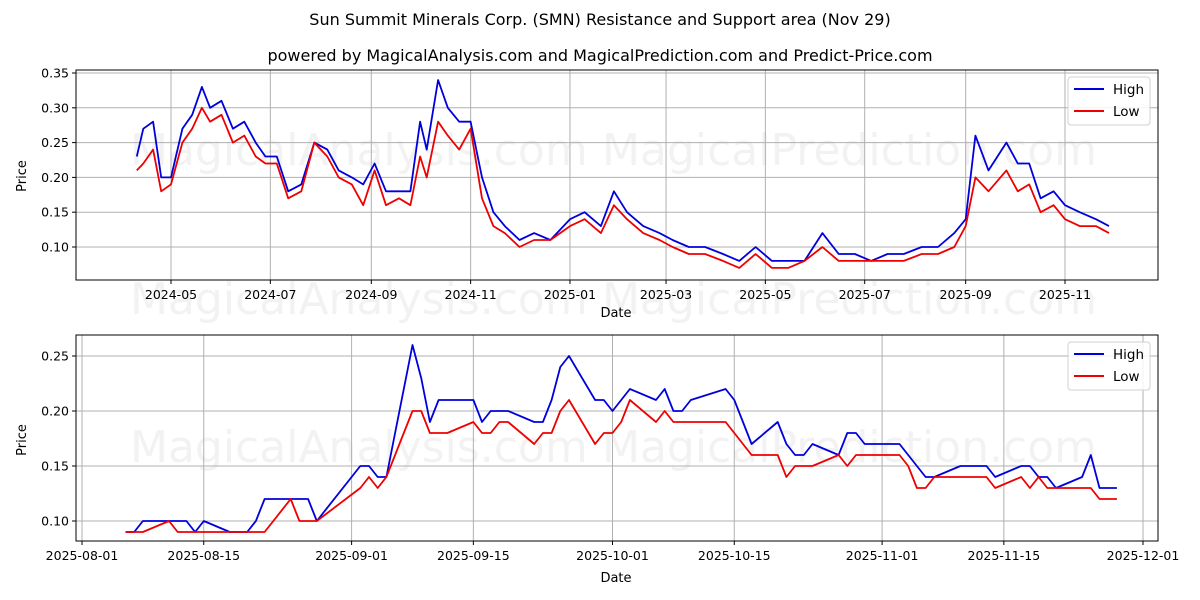 The width and height of the screenshot is (1200, 600). Describe the element at coordinates (82, 555) in the screenshot. I see `x-tick-label: 2025-08-01` at that location.